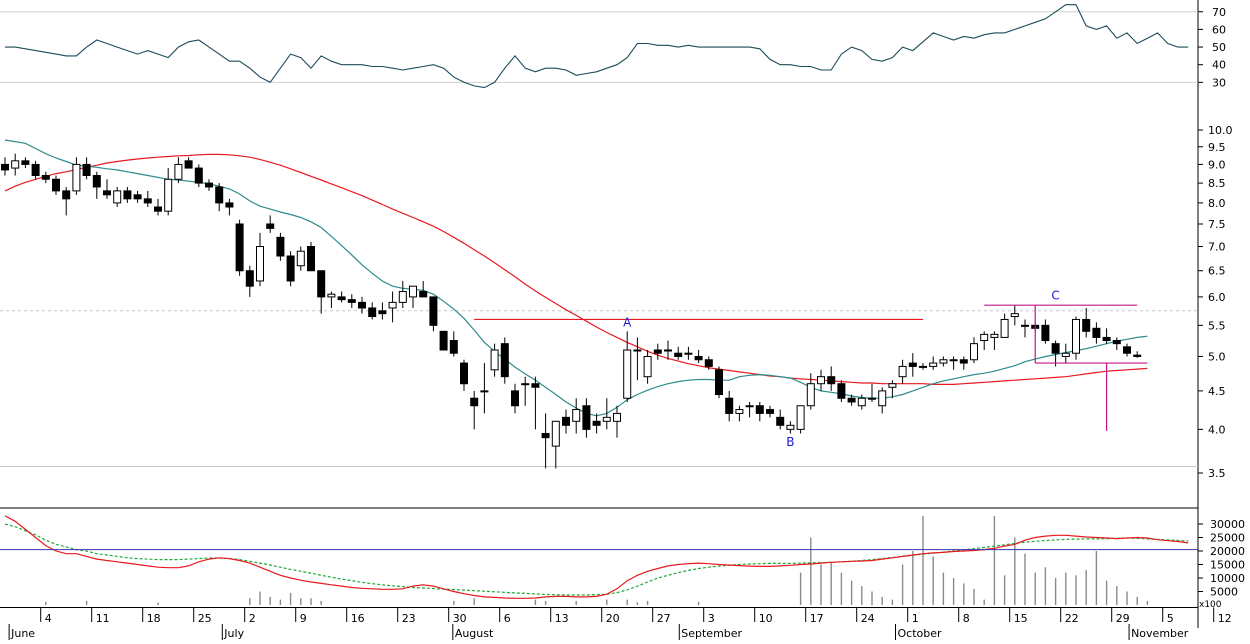  I want to click on price-y-tick-label: 6.0, so click(1217, 297).